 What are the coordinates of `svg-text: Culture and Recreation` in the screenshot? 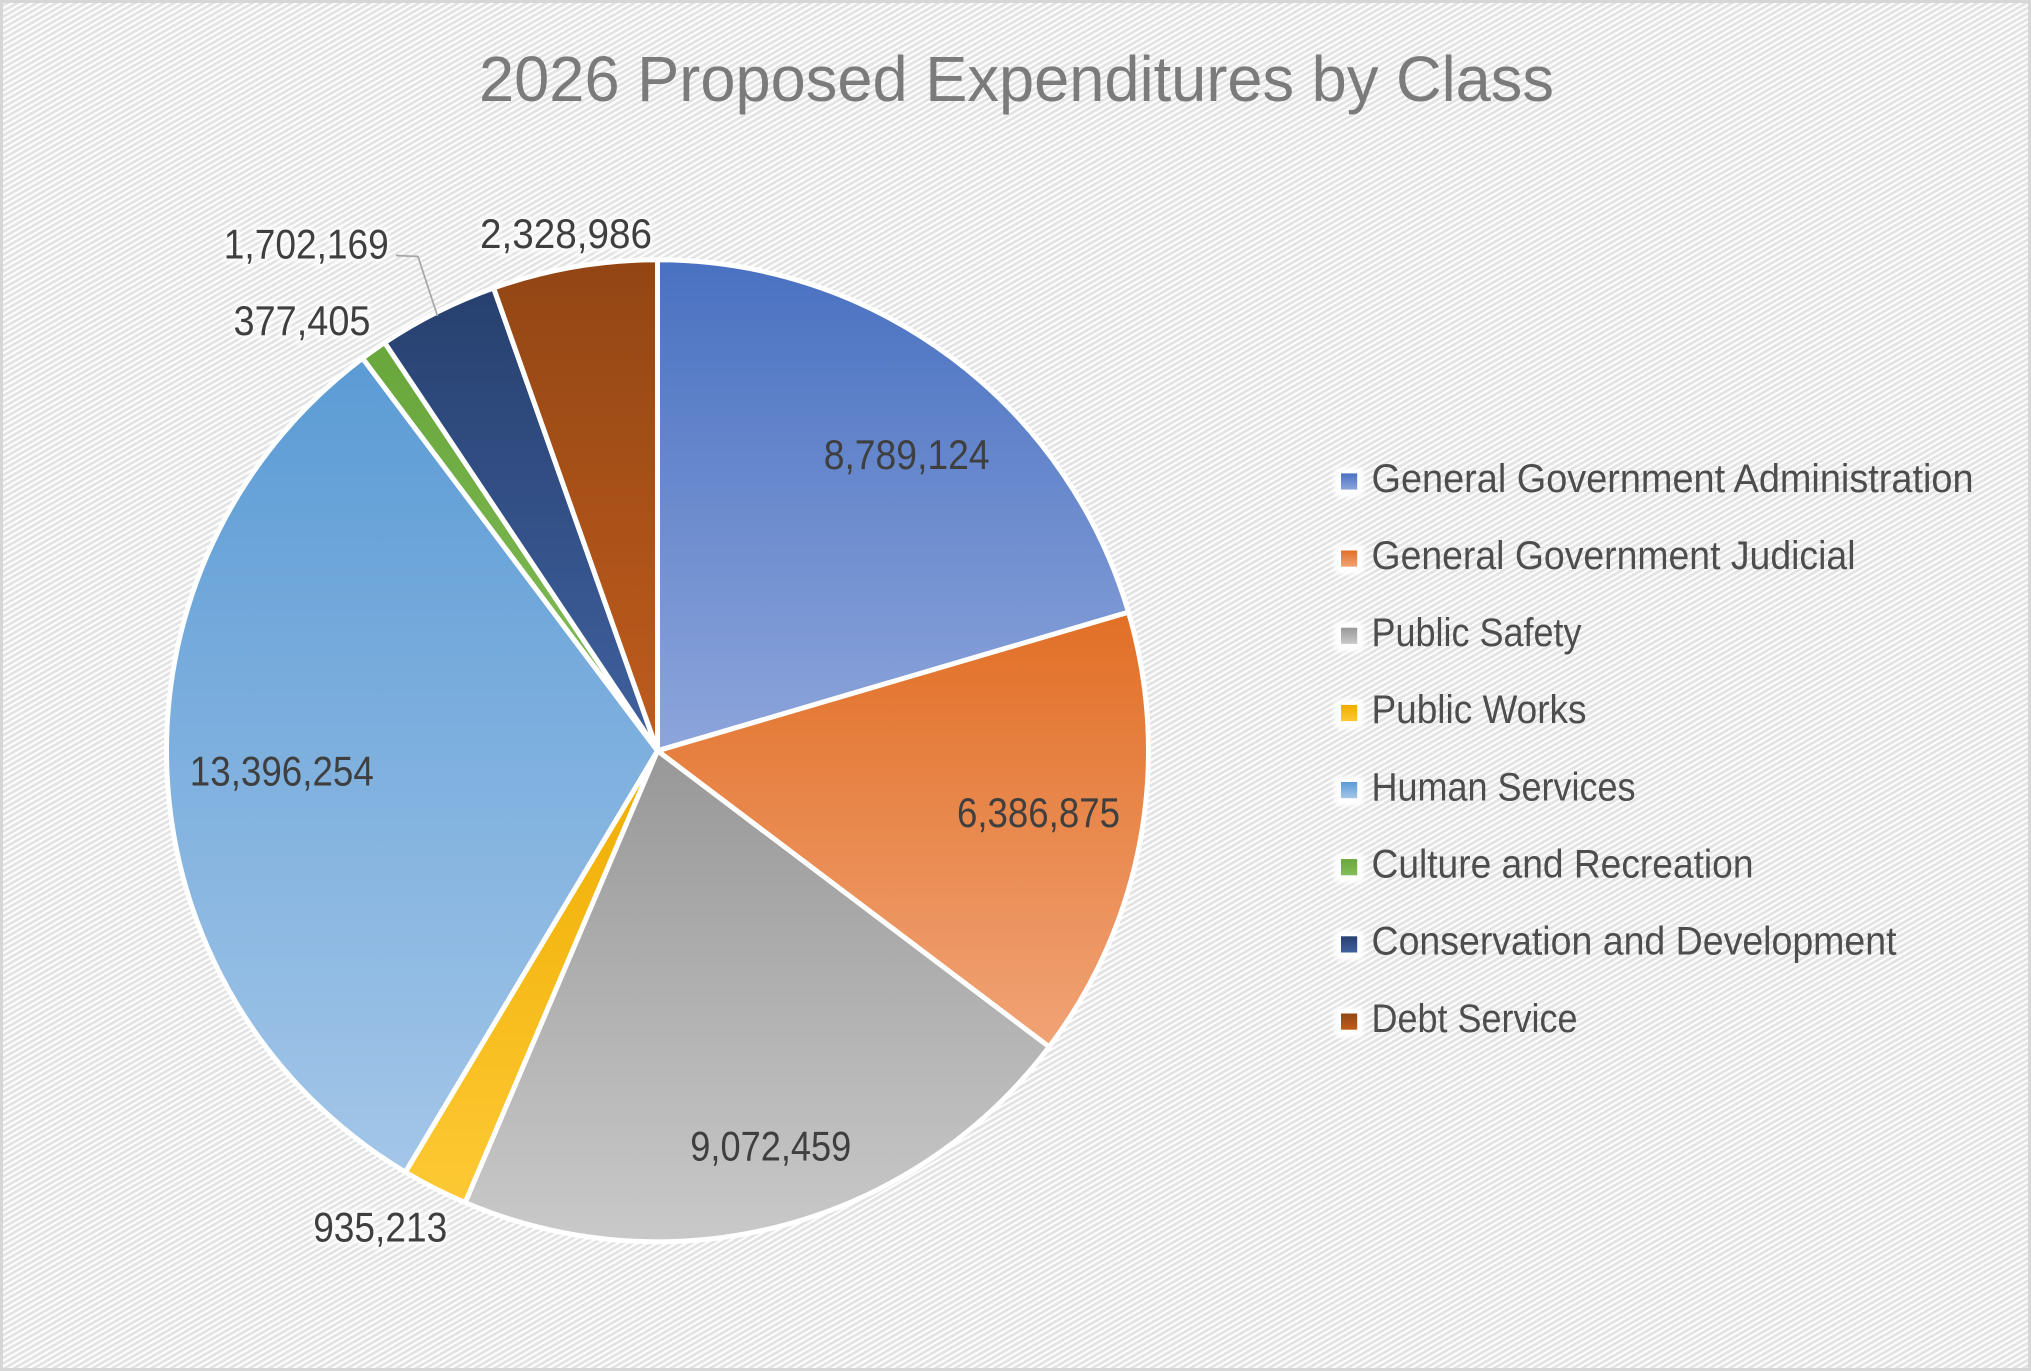 It's located at (1563, 865).